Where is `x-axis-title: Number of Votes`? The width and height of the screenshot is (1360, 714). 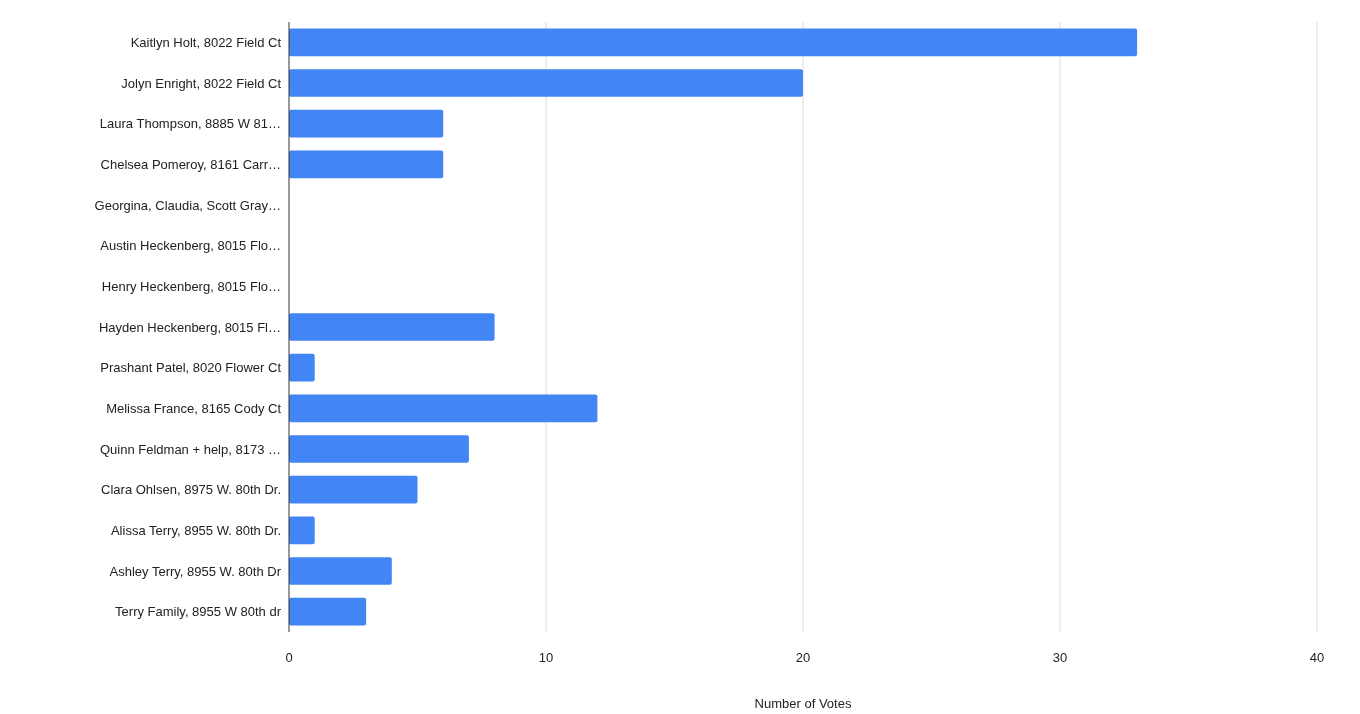 x-axis-title: Number of Votes is located at coordinates (803, 703).